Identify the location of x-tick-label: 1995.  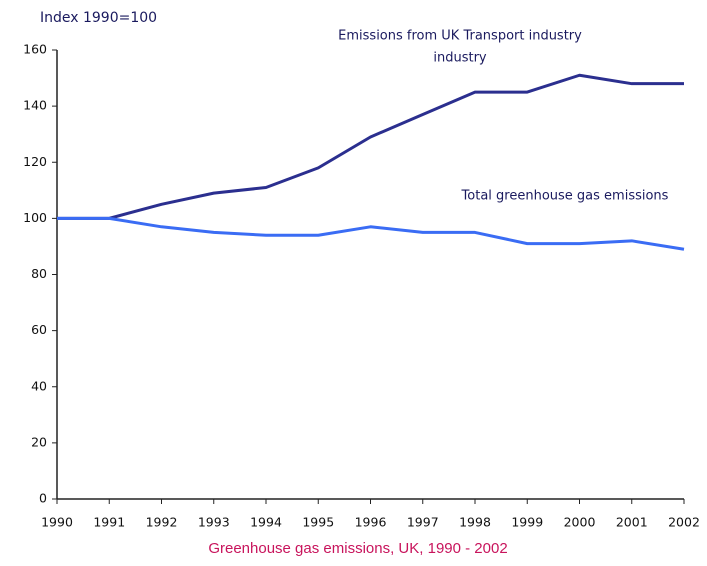
(318, 522).